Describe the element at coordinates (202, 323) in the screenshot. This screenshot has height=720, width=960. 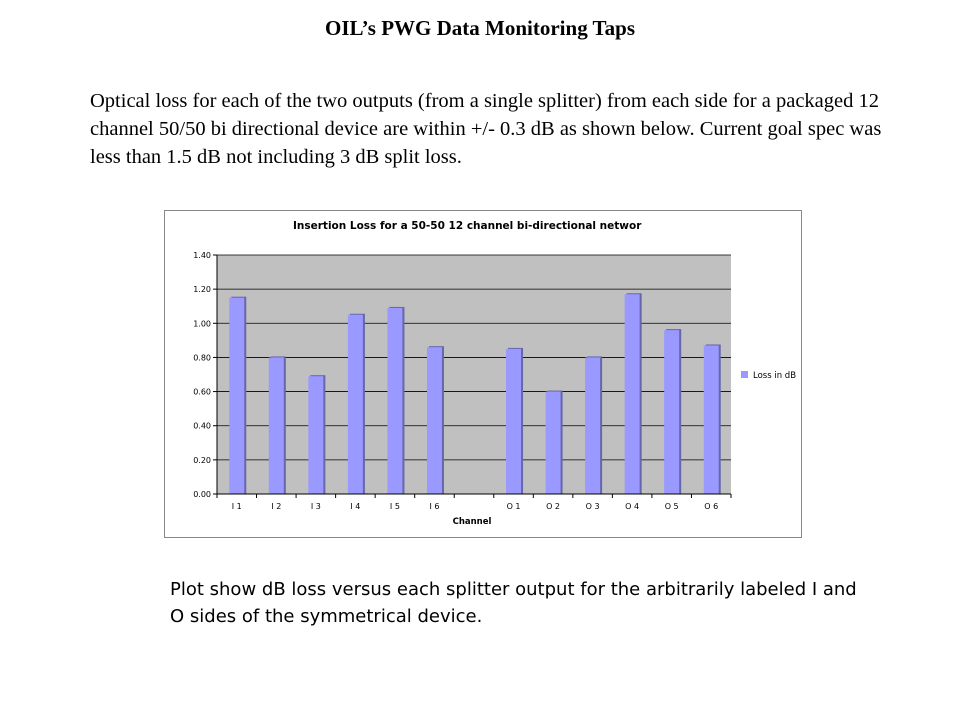
I see `y-tick-label: 1.00` at that location.